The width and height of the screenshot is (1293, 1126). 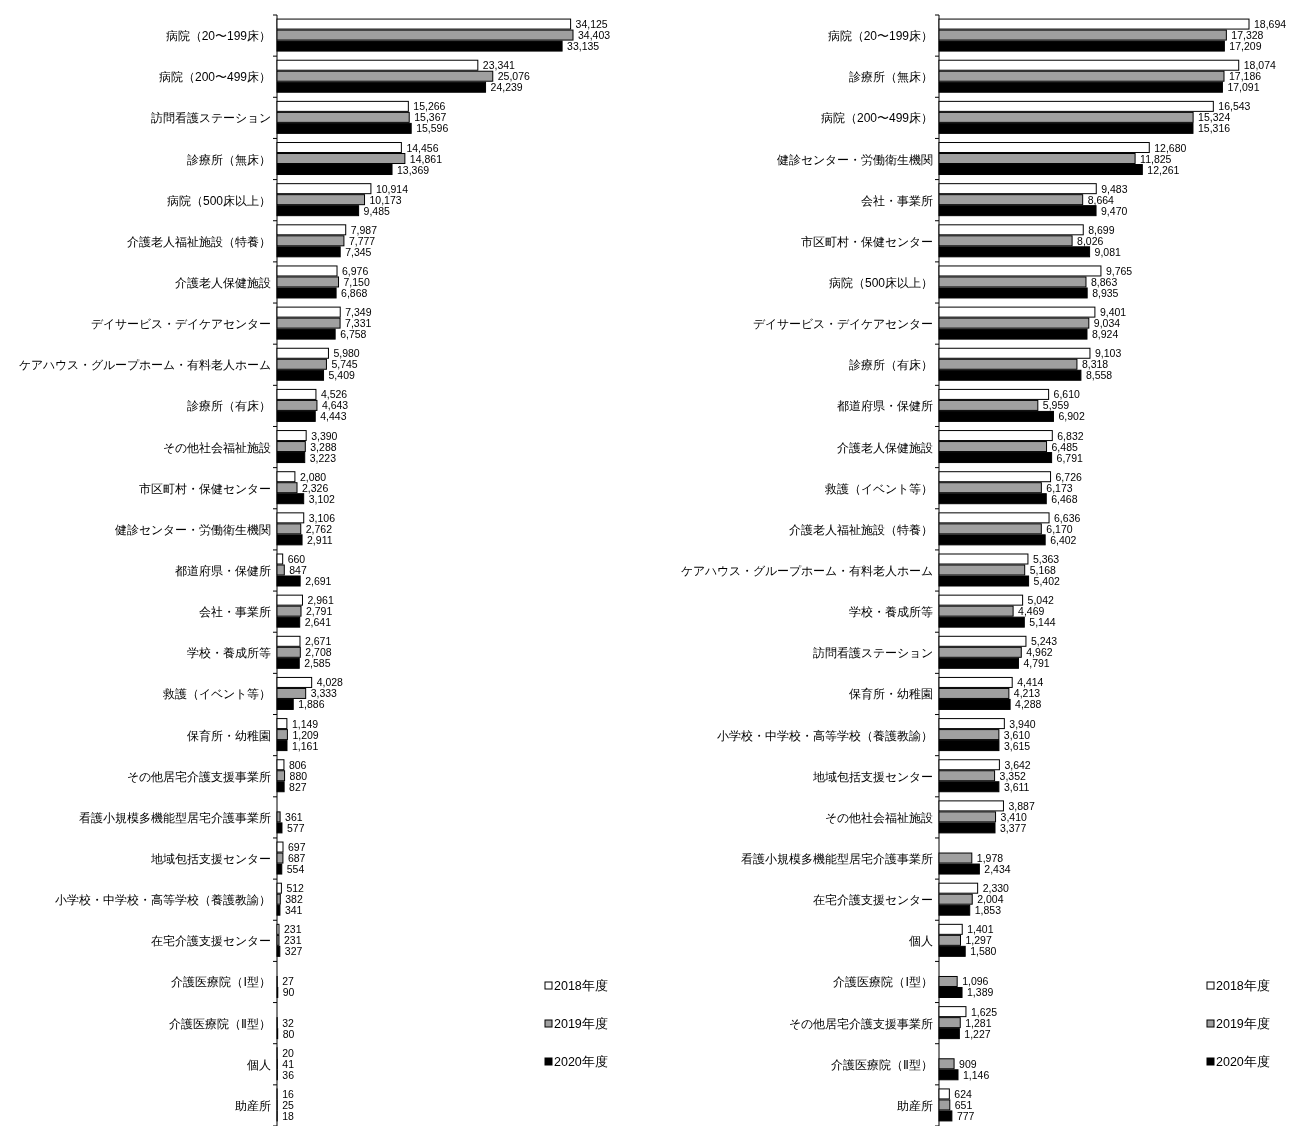 What do you see at coordinates (1067, 517) in the screenshot?
I see `data-label: 6,636` at bounding box center [1067, 517].